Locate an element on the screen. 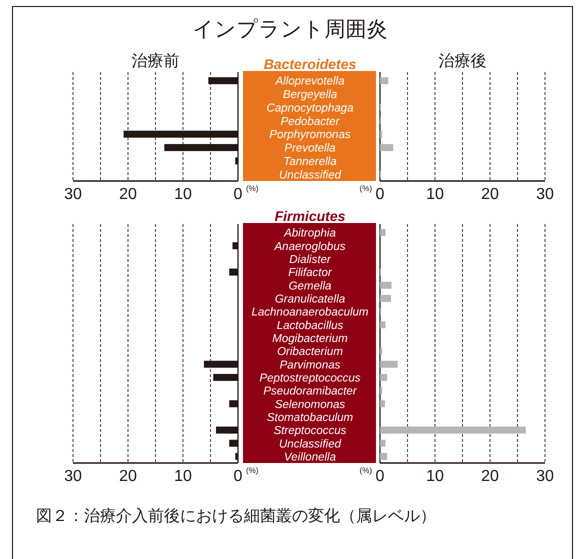  y-tick-label: Anaeroglobus is located at coordinates (310, 246).